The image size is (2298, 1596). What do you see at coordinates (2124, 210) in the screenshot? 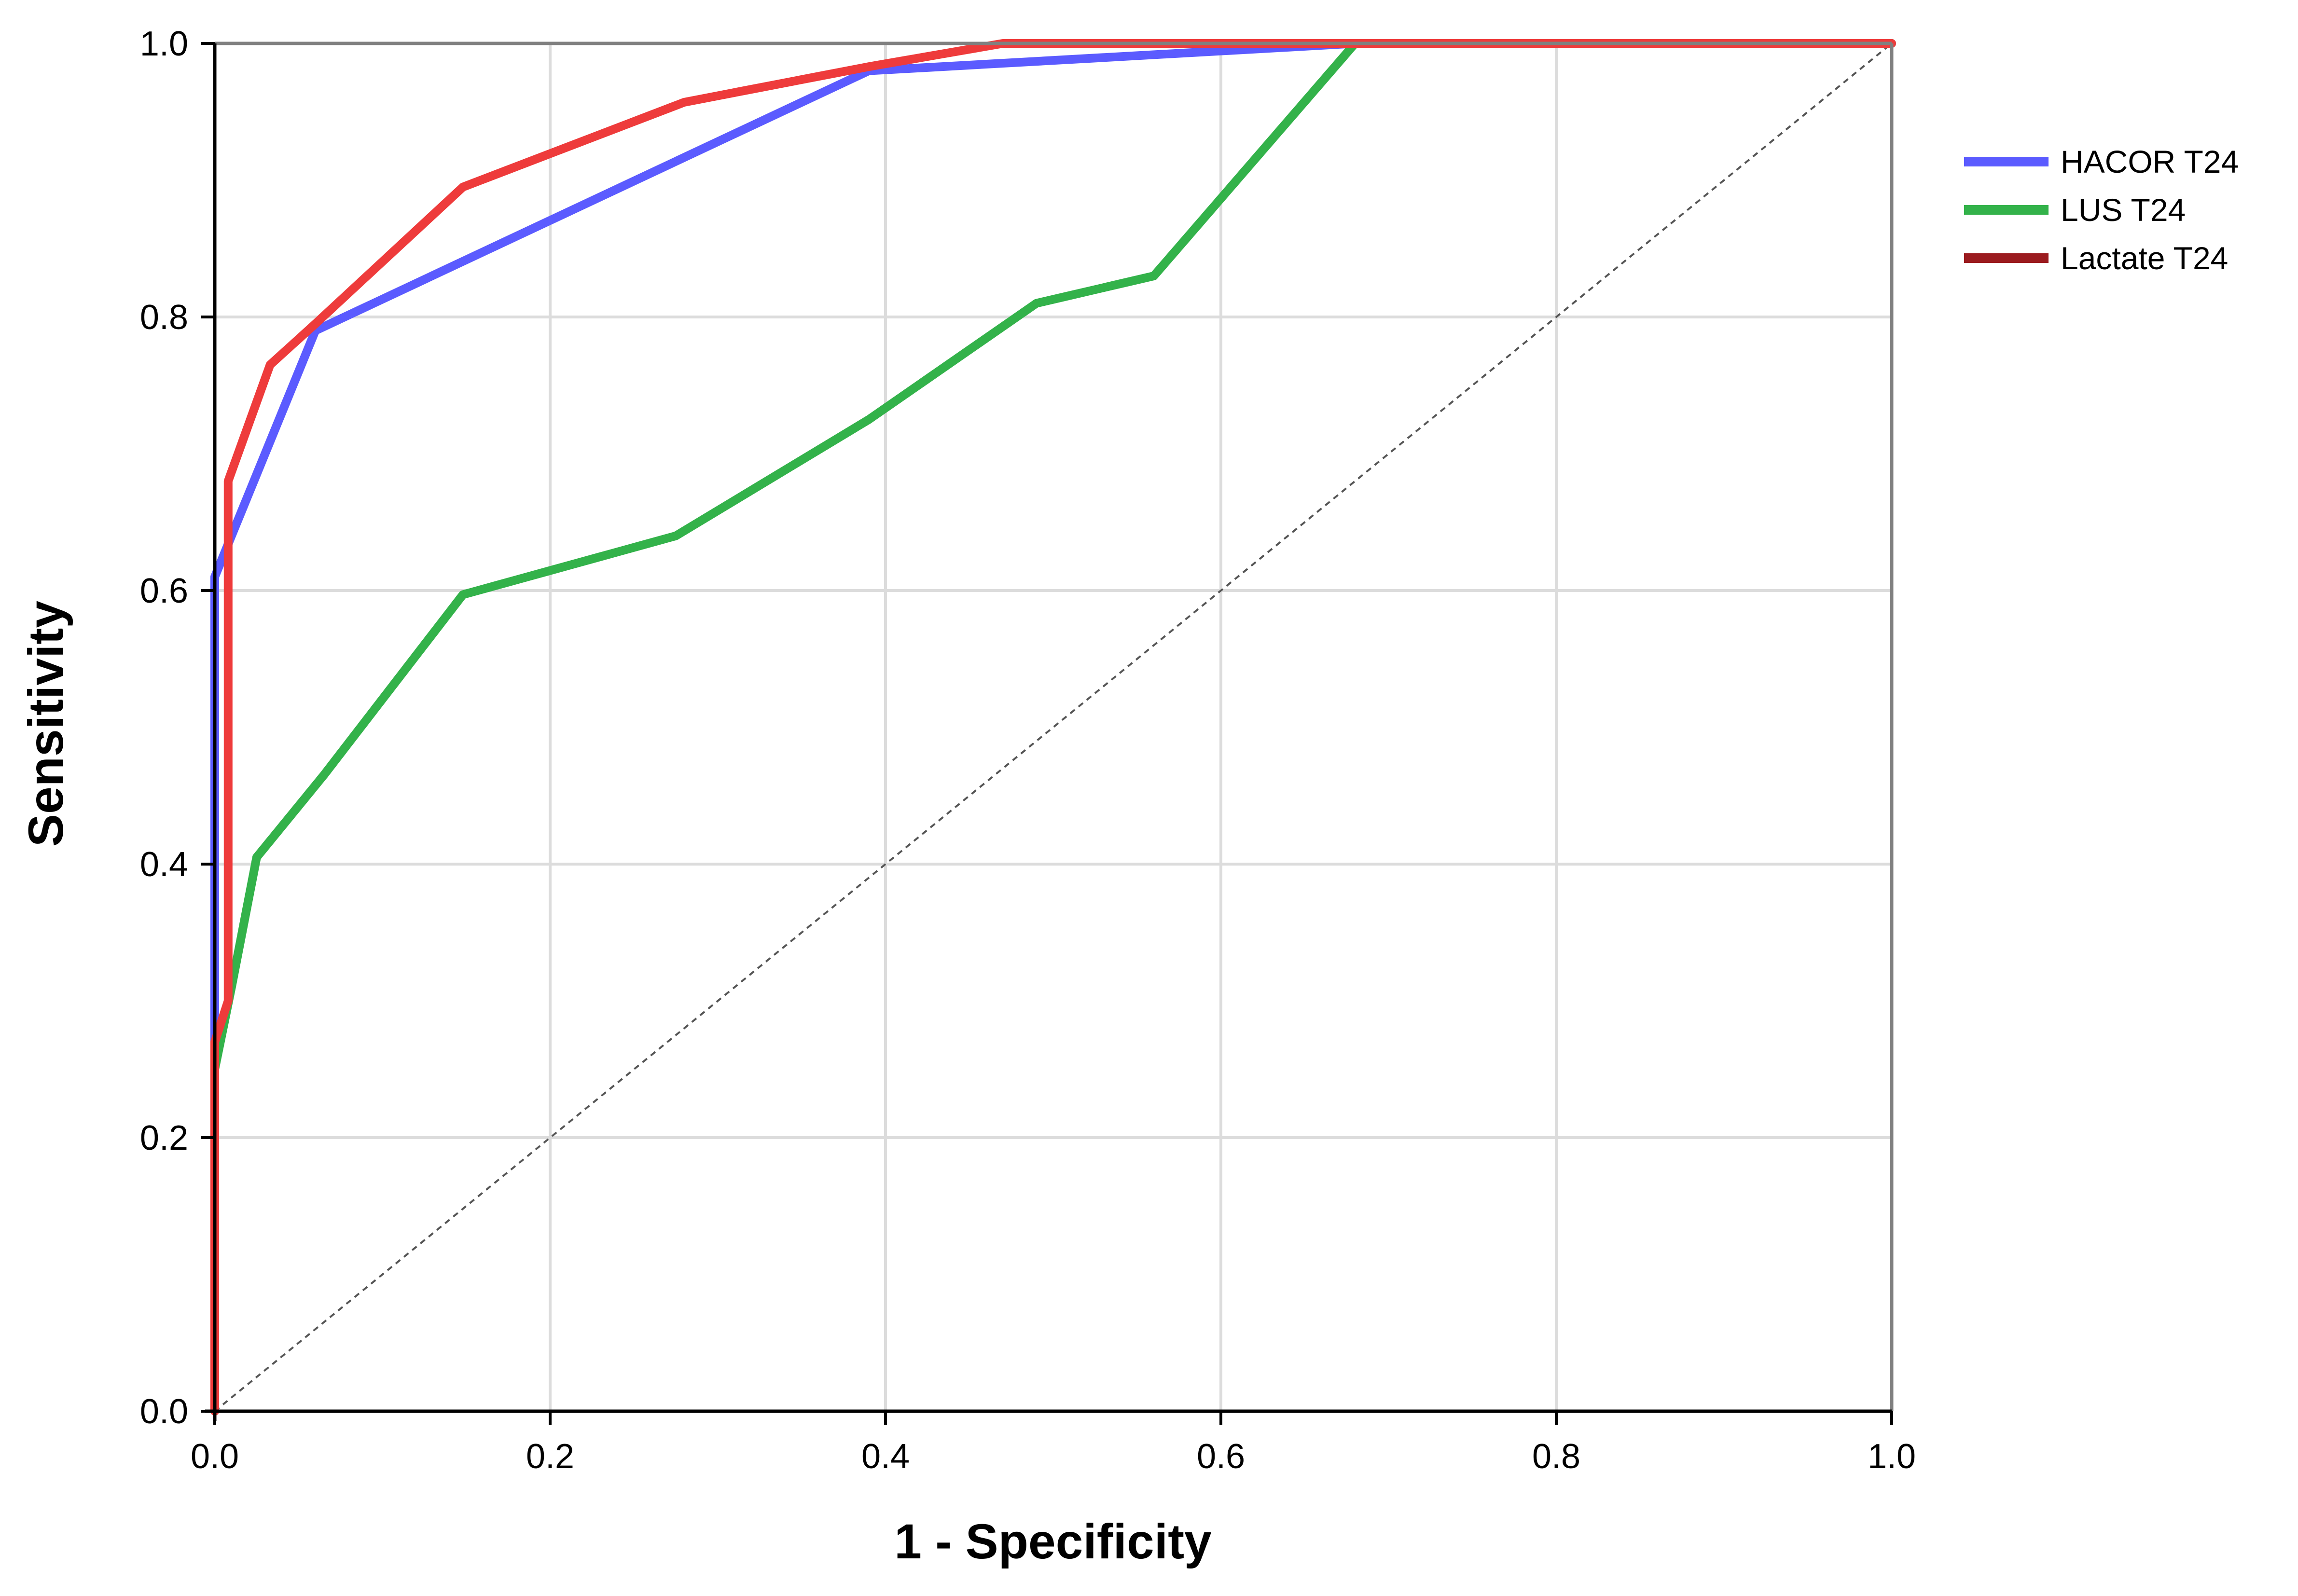
I see `legend-label-lus-t24: LUS T24` at bounding box center [2124, 210].